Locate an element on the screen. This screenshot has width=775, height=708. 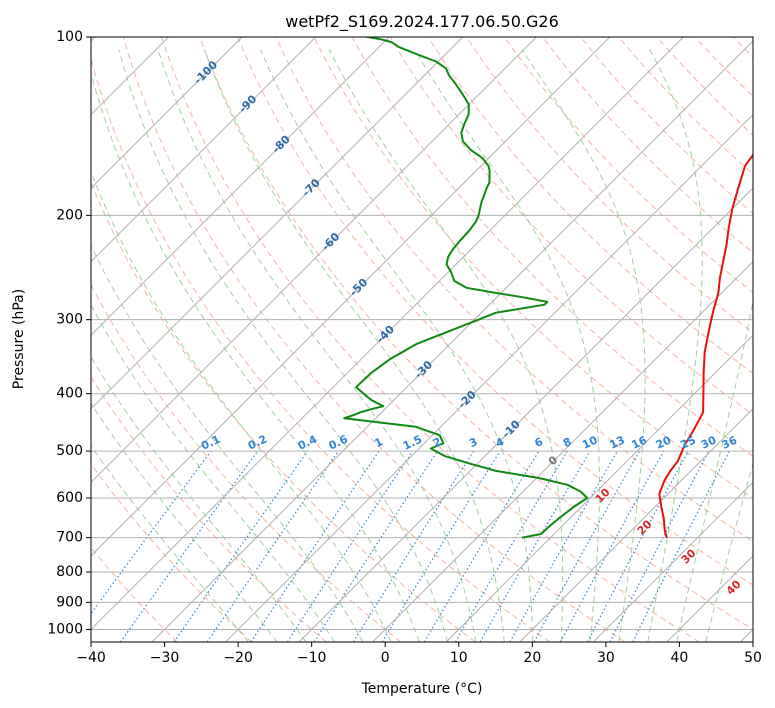
y-tick-label: 100 is located at coordinates (69, 37).